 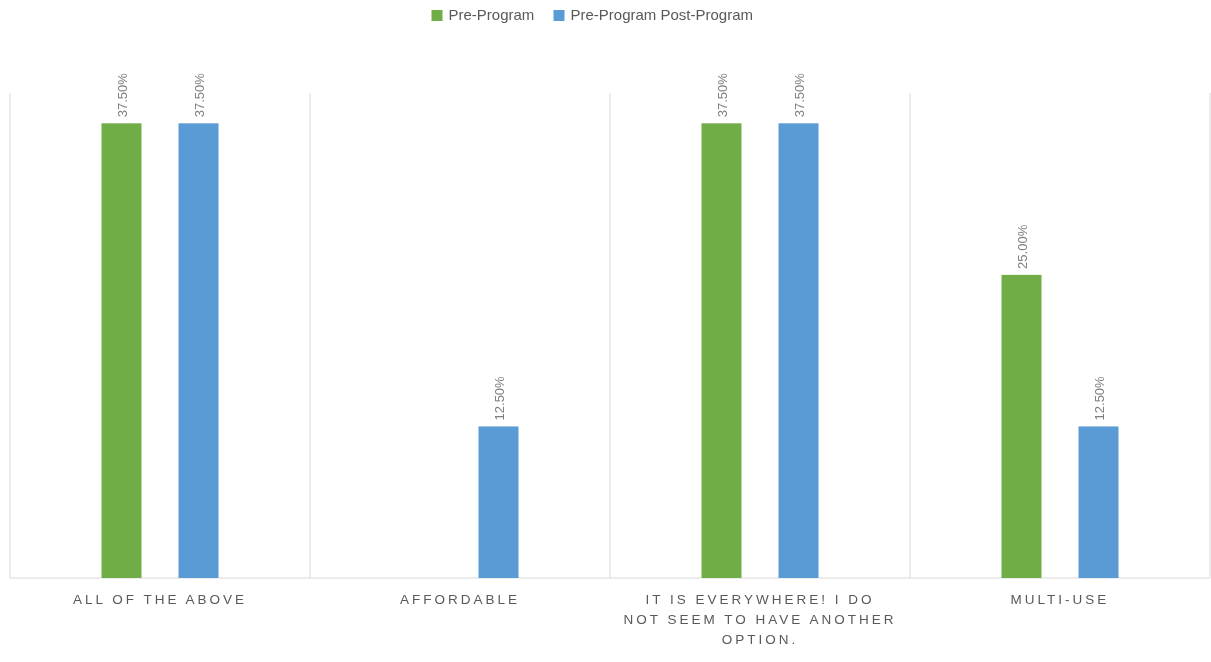 What do you see at coordinates (760, 619) in the screenshot?
I see `x-tick-label: IT IS EVERYWHERE! I DO NOT SEEM TO HAVE ANOTHER OPTION.` at bounding box center [760, 619].